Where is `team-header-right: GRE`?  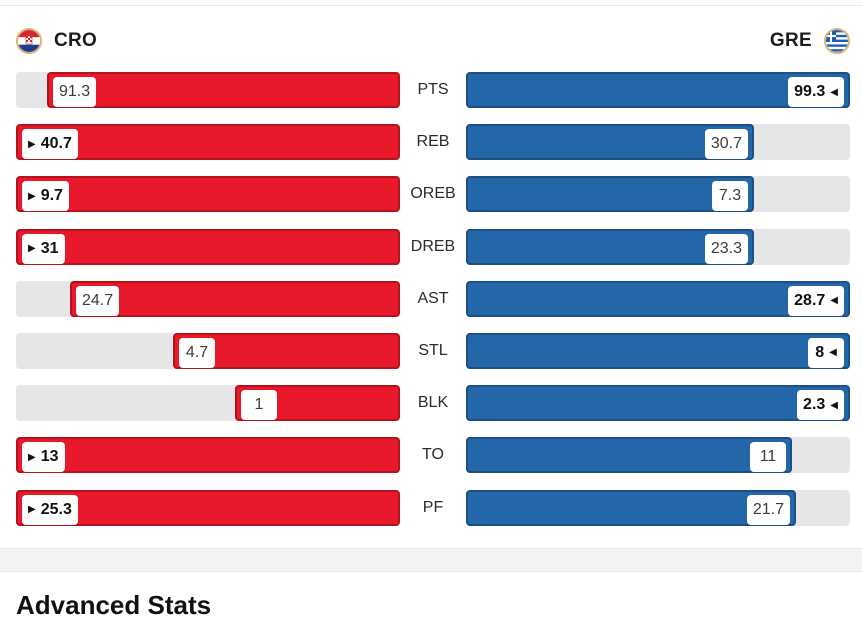 team-header-right: GRE is located at coordinates (810, 41).